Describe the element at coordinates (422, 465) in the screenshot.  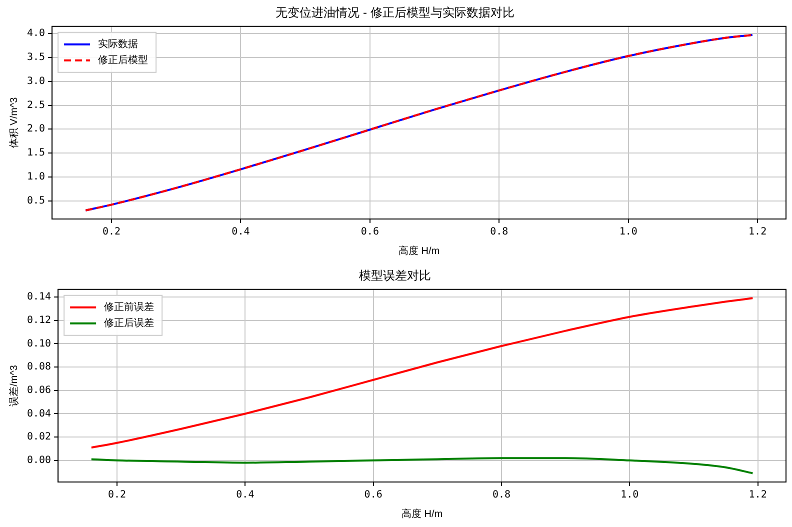
I see `line-series` at that location.